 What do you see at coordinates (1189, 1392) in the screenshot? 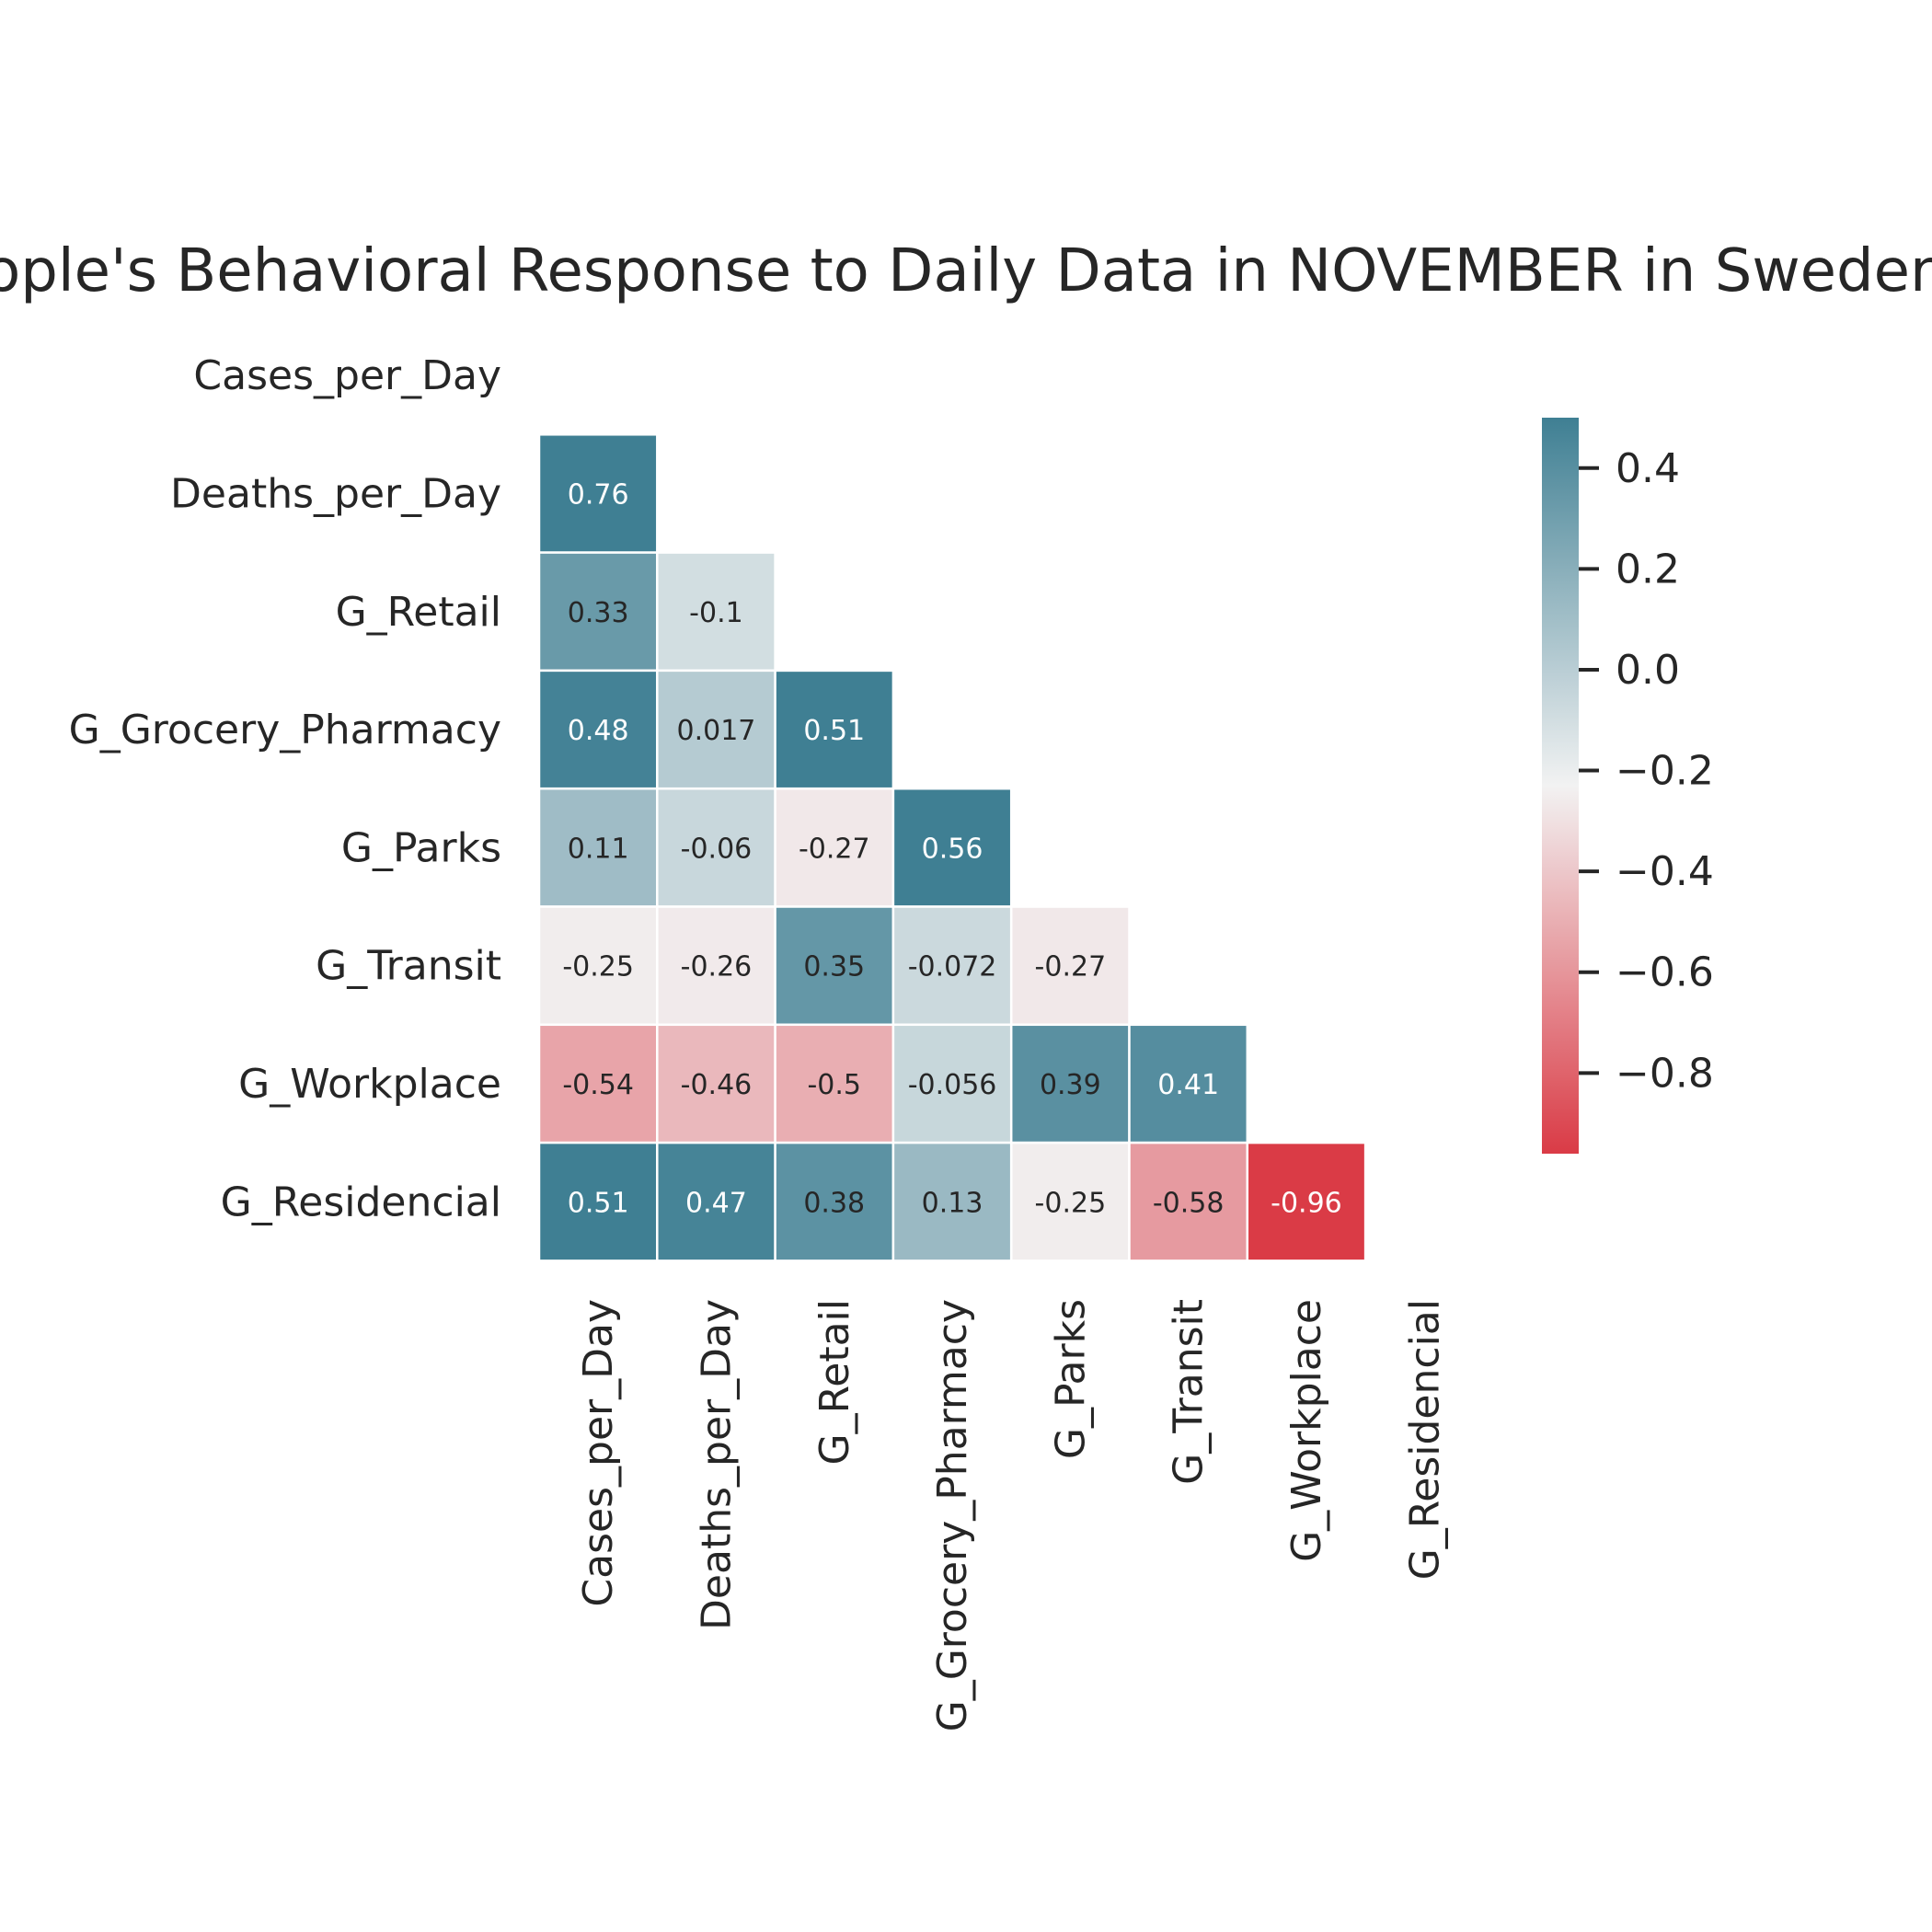
I see `column-tick-label: G_Transit` at bounding box center [1189, 1392].